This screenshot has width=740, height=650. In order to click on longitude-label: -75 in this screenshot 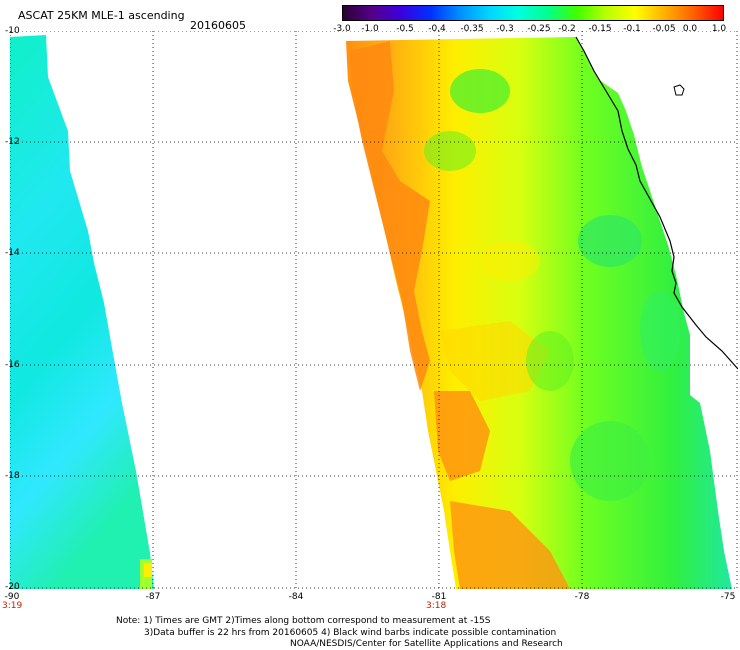, I will do `click(728, 597)`.